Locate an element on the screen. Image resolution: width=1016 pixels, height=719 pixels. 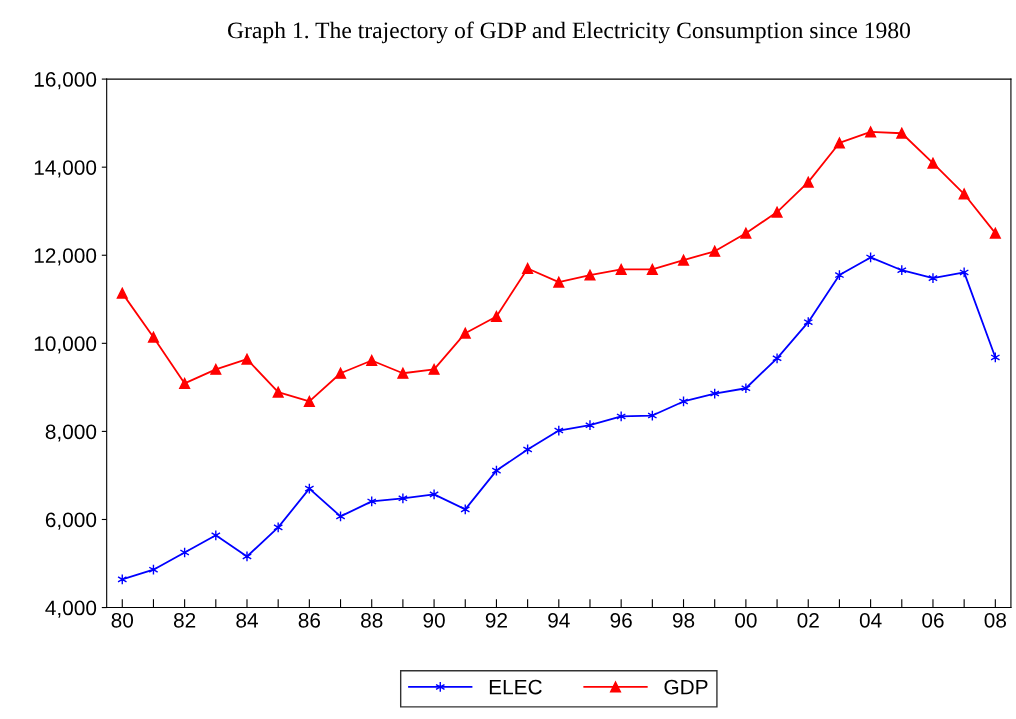
x-tick-label: 00 is located at coordinates (746, 620).